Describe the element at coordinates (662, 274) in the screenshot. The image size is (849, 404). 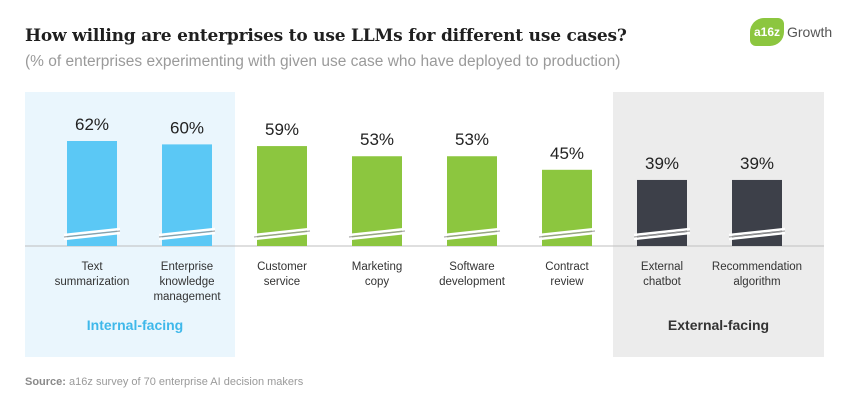
I see `category-label-6: External chatbot` at that location.